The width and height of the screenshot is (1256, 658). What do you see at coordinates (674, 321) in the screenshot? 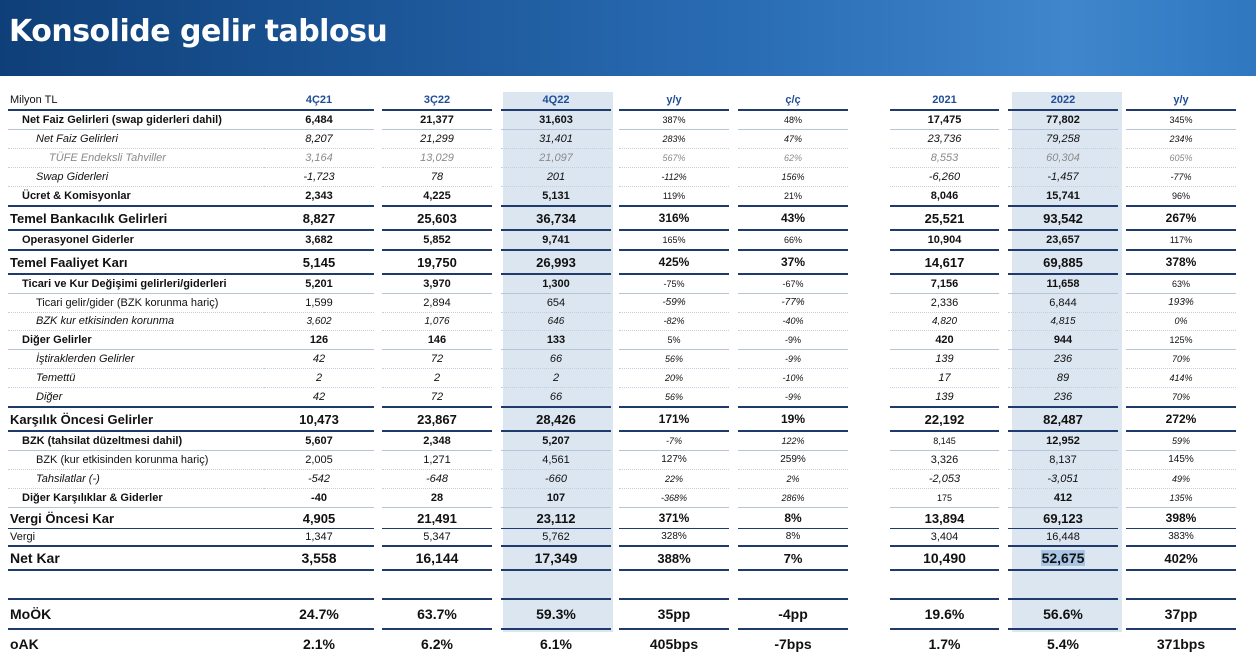
I see `row-value: -82%` at bounding box center [674, 321].